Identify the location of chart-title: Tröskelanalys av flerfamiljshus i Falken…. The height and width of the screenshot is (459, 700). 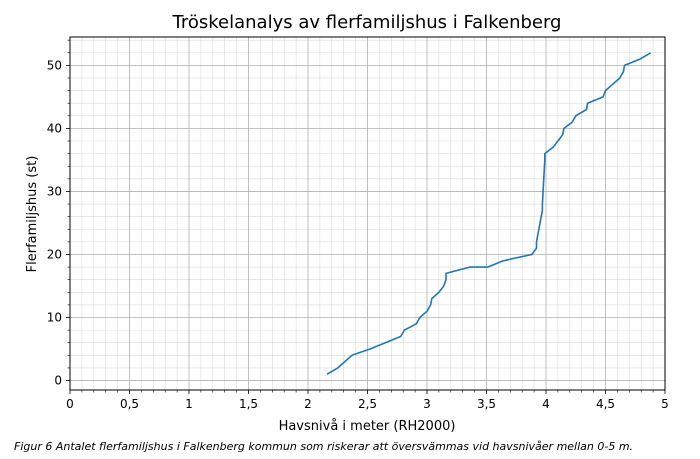
(367, 22).